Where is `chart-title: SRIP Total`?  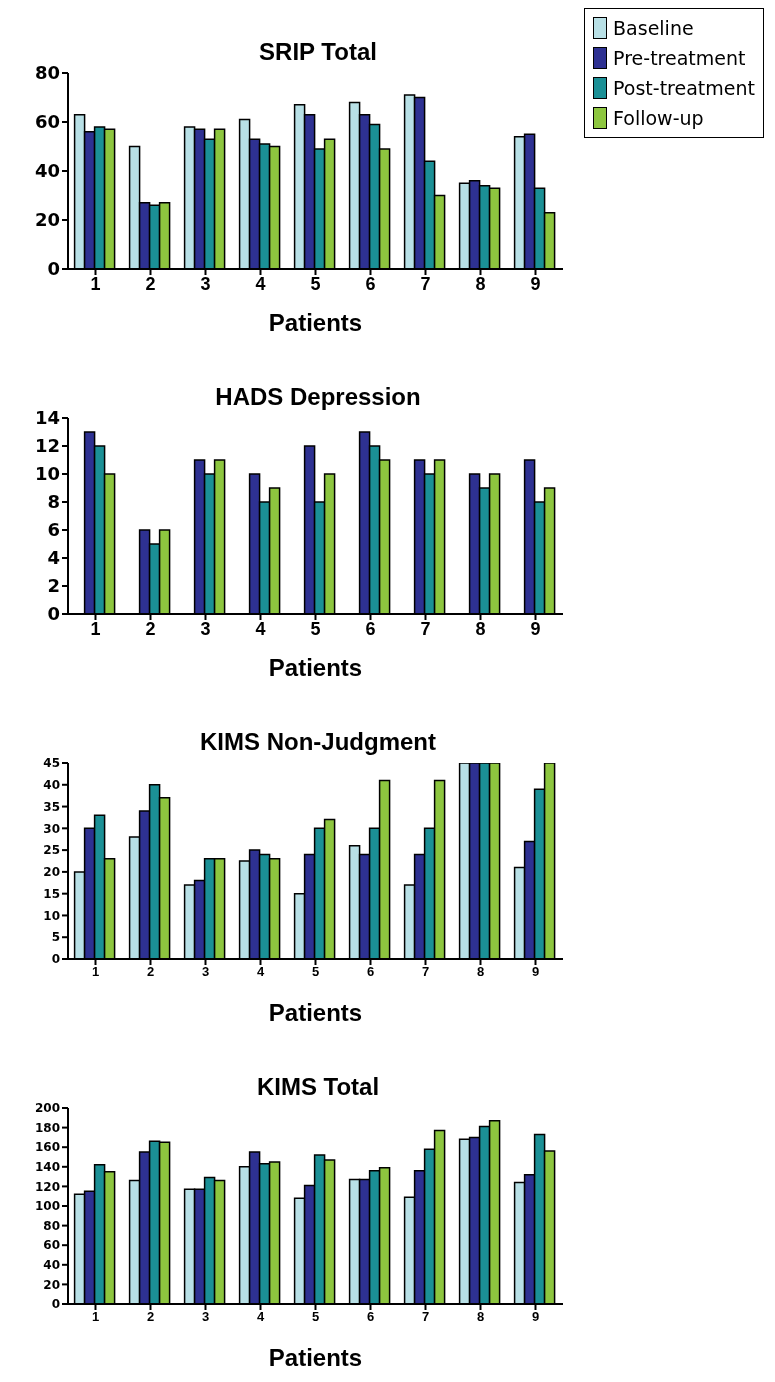 chart-title: SRIP Total is located at coordinates (318, 52).